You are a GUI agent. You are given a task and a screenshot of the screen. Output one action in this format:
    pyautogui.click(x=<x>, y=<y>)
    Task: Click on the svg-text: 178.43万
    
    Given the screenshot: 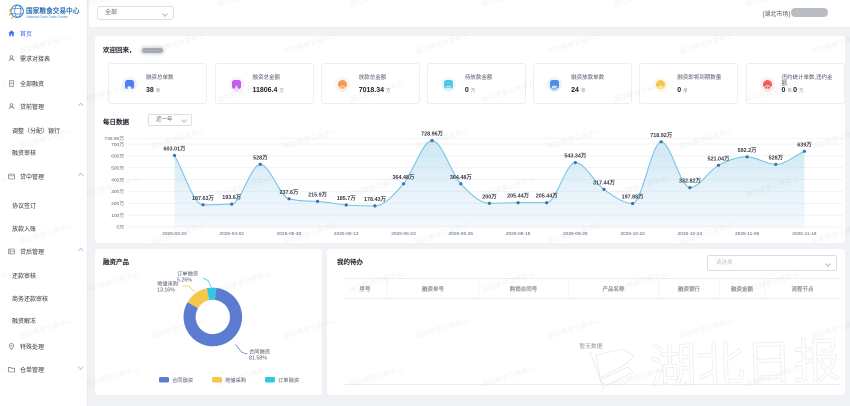 What is the action you would take?
    pyautogui.click(x=375, y=199)
    